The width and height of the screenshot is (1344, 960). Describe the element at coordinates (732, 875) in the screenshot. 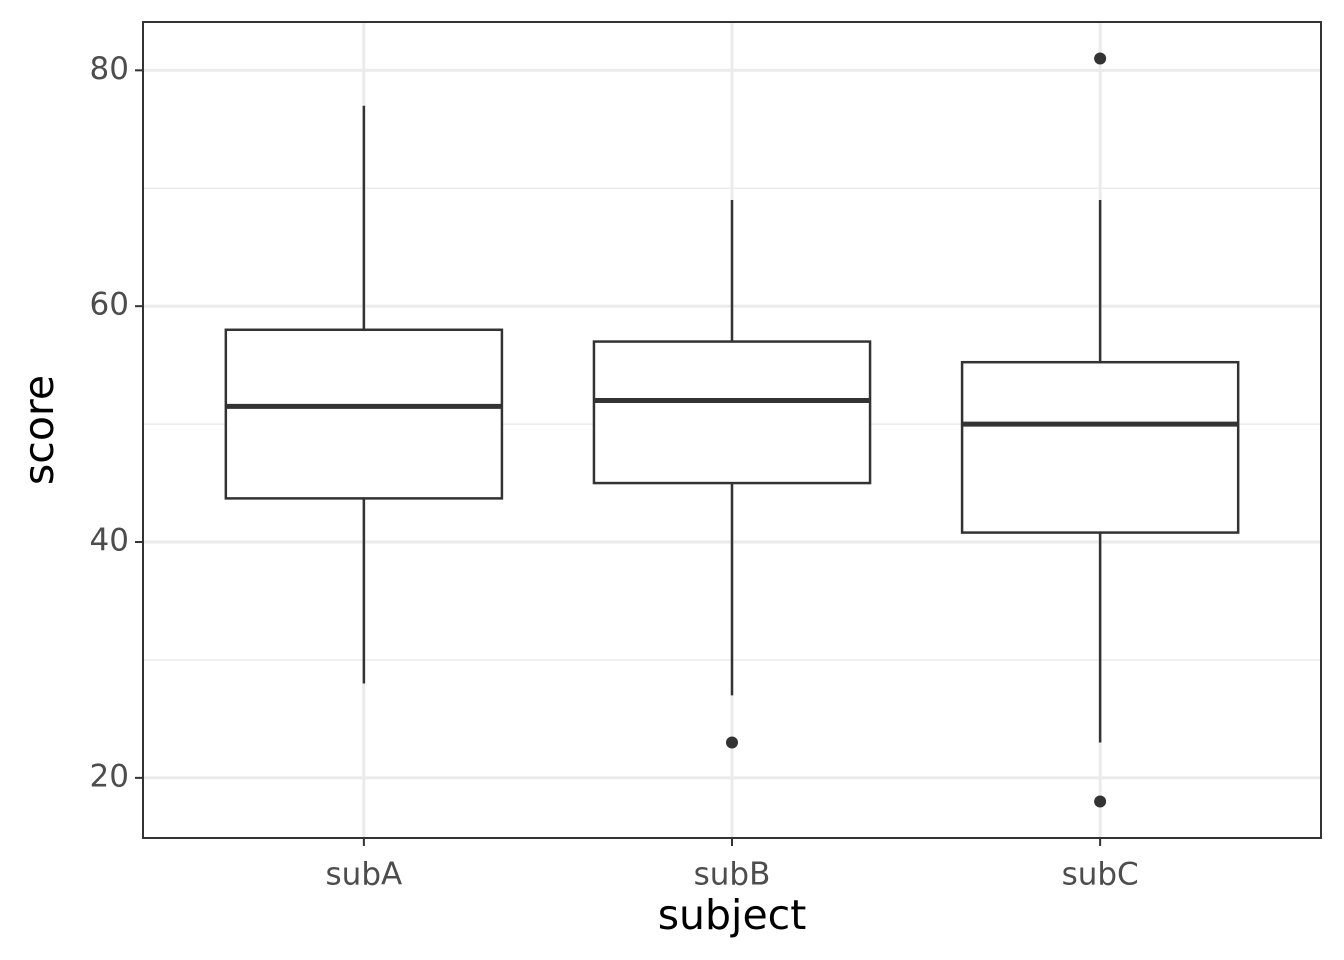

I see `x-tick-label: subB` at that location.